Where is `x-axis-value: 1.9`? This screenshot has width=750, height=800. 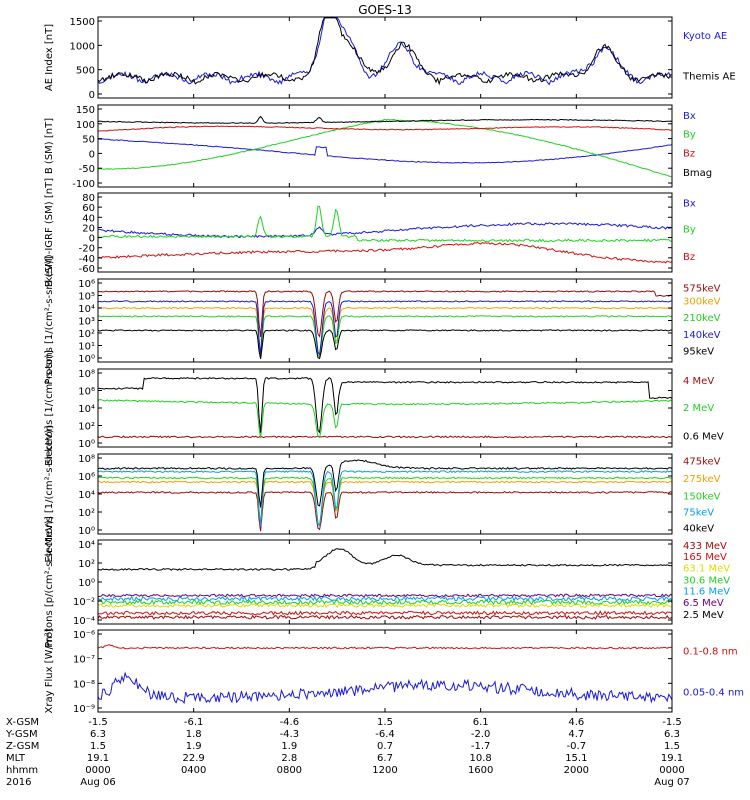 x-axis-value: 1.9 is located at coordinates (289, 746).